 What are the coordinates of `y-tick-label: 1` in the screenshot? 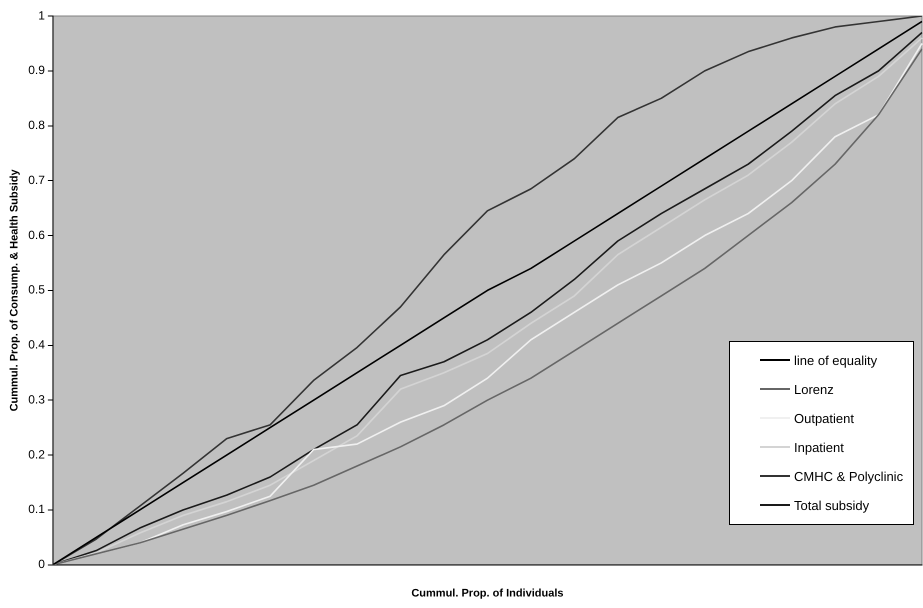 It's located at (42, 15).